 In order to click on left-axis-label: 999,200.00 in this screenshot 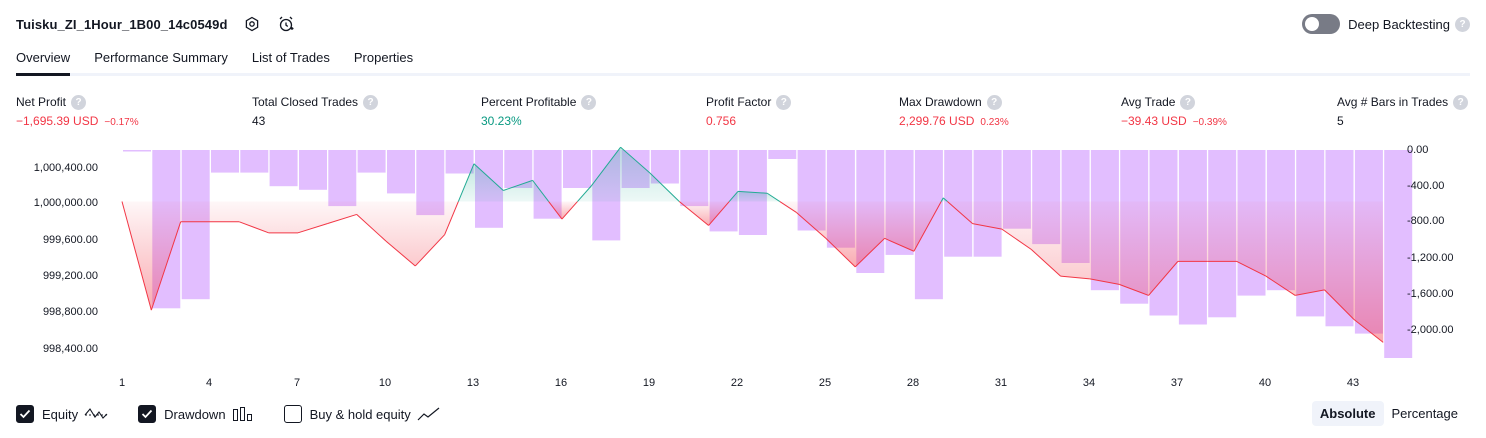, I will do `click(70, 276)`.